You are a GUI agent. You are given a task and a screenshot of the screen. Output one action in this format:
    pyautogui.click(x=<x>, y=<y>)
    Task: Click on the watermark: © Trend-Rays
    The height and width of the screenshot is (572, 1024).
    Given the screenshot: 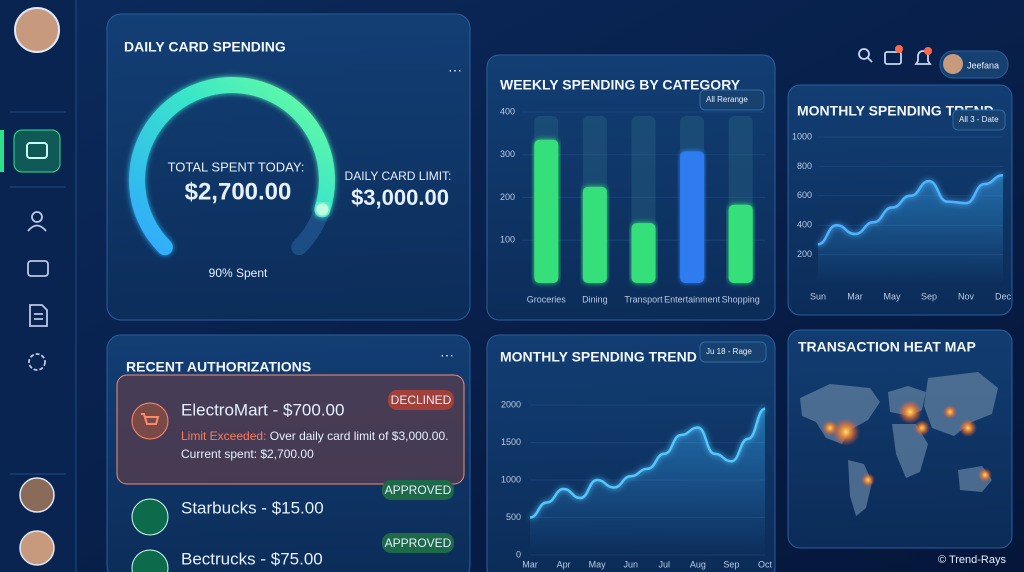 What is the action you would take?
    pyautogui.click(x=972, y=560)
    